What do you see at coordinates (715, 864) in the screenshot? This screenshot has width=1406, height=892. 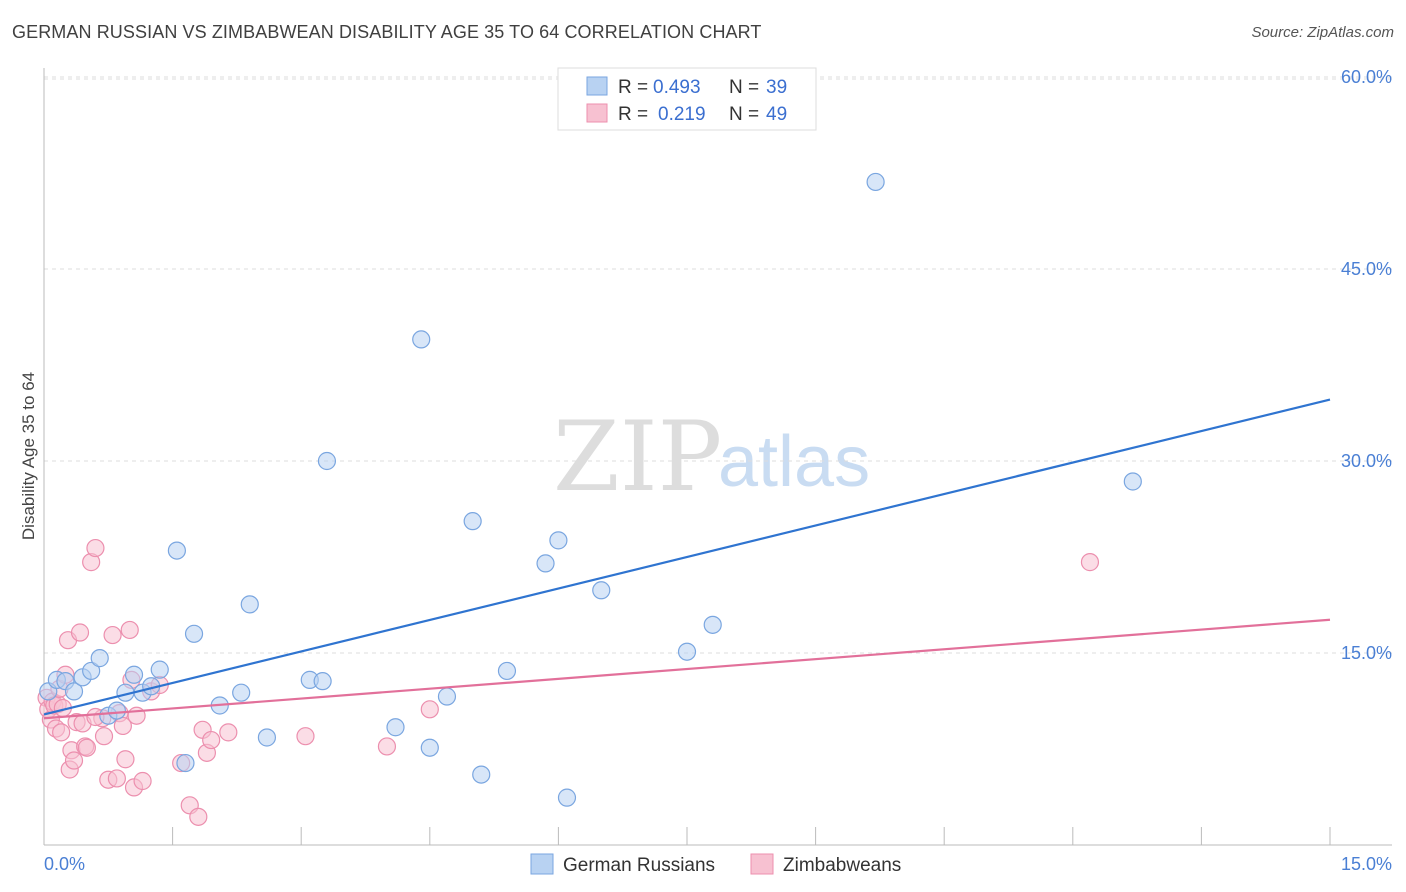 I see `series-legend: German Russians Zimbabweans` at bounding box center [715, 864].